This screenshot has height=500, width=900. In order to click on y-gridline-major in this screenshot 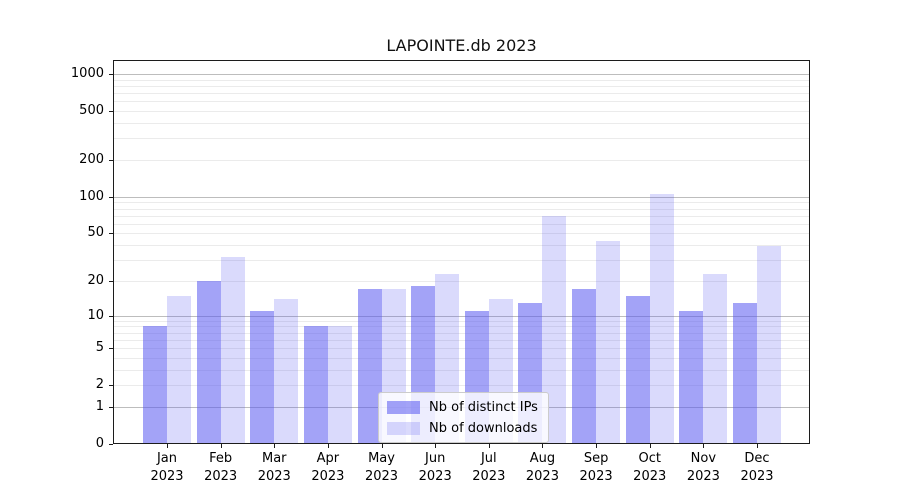, I will do `click(461, 316)`.